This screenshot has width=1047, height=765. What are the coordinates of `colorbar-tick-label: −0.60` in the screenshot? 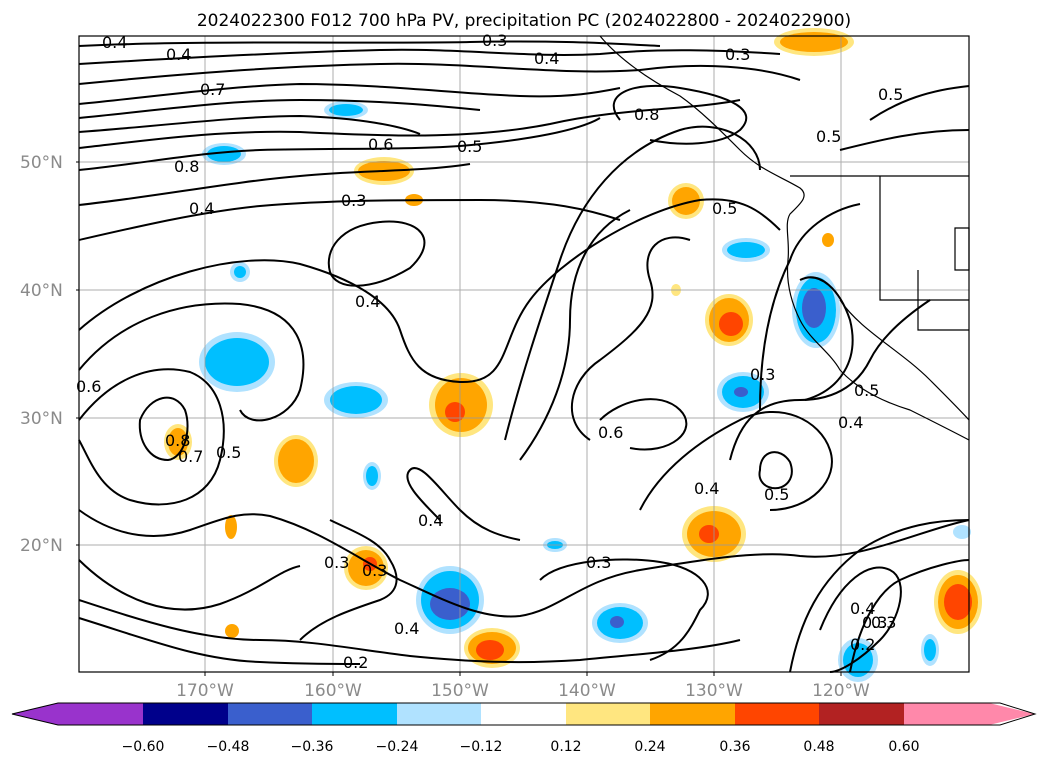 It's located at (143, 747).